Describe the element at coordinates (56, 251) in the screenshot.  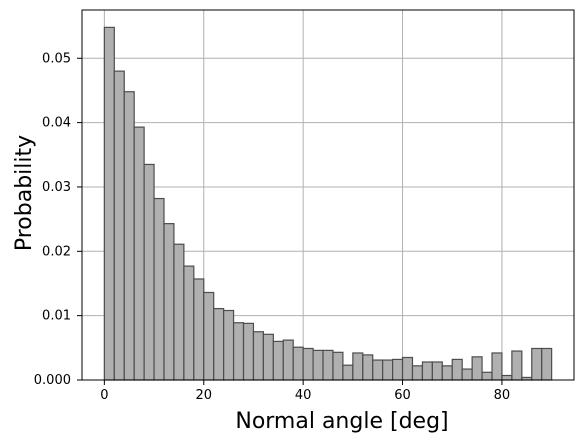
I see `y-tick-label-2: 0.02` at that location.